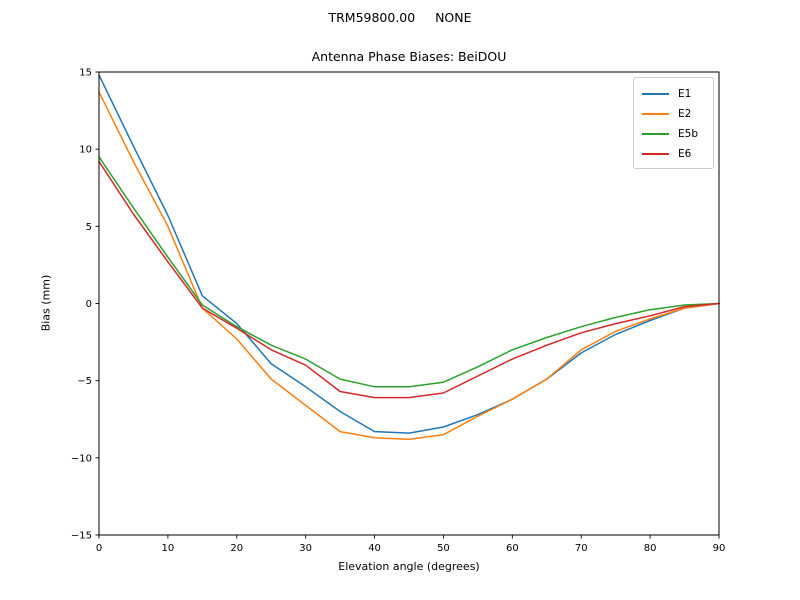  What do you see at coordinates (443, 548) in the screenshot?
I see `x-tick-label: 50` at bounding box center [443, 548].